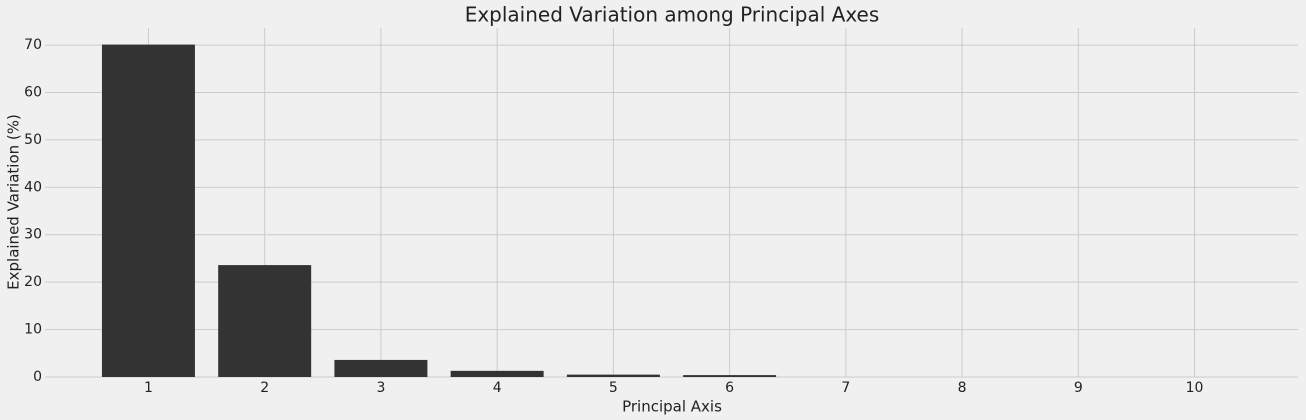 The width and height of the screenshot is (1306, 420). Describe the element at coordinates (962, 388) in the screenshot. I see `x-tick-label: 8` at that location.